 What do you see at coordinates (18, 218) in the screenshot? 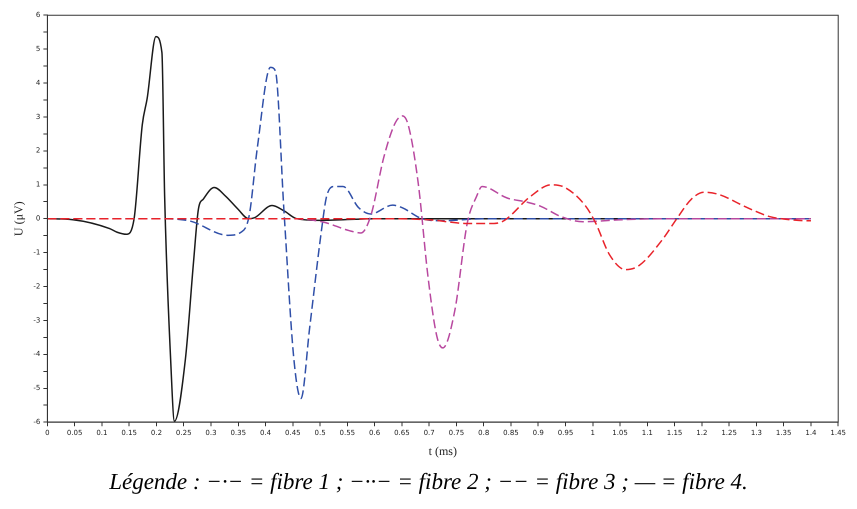
I see `y-axis-title: U (μV)` at bounding box center [18, 218].